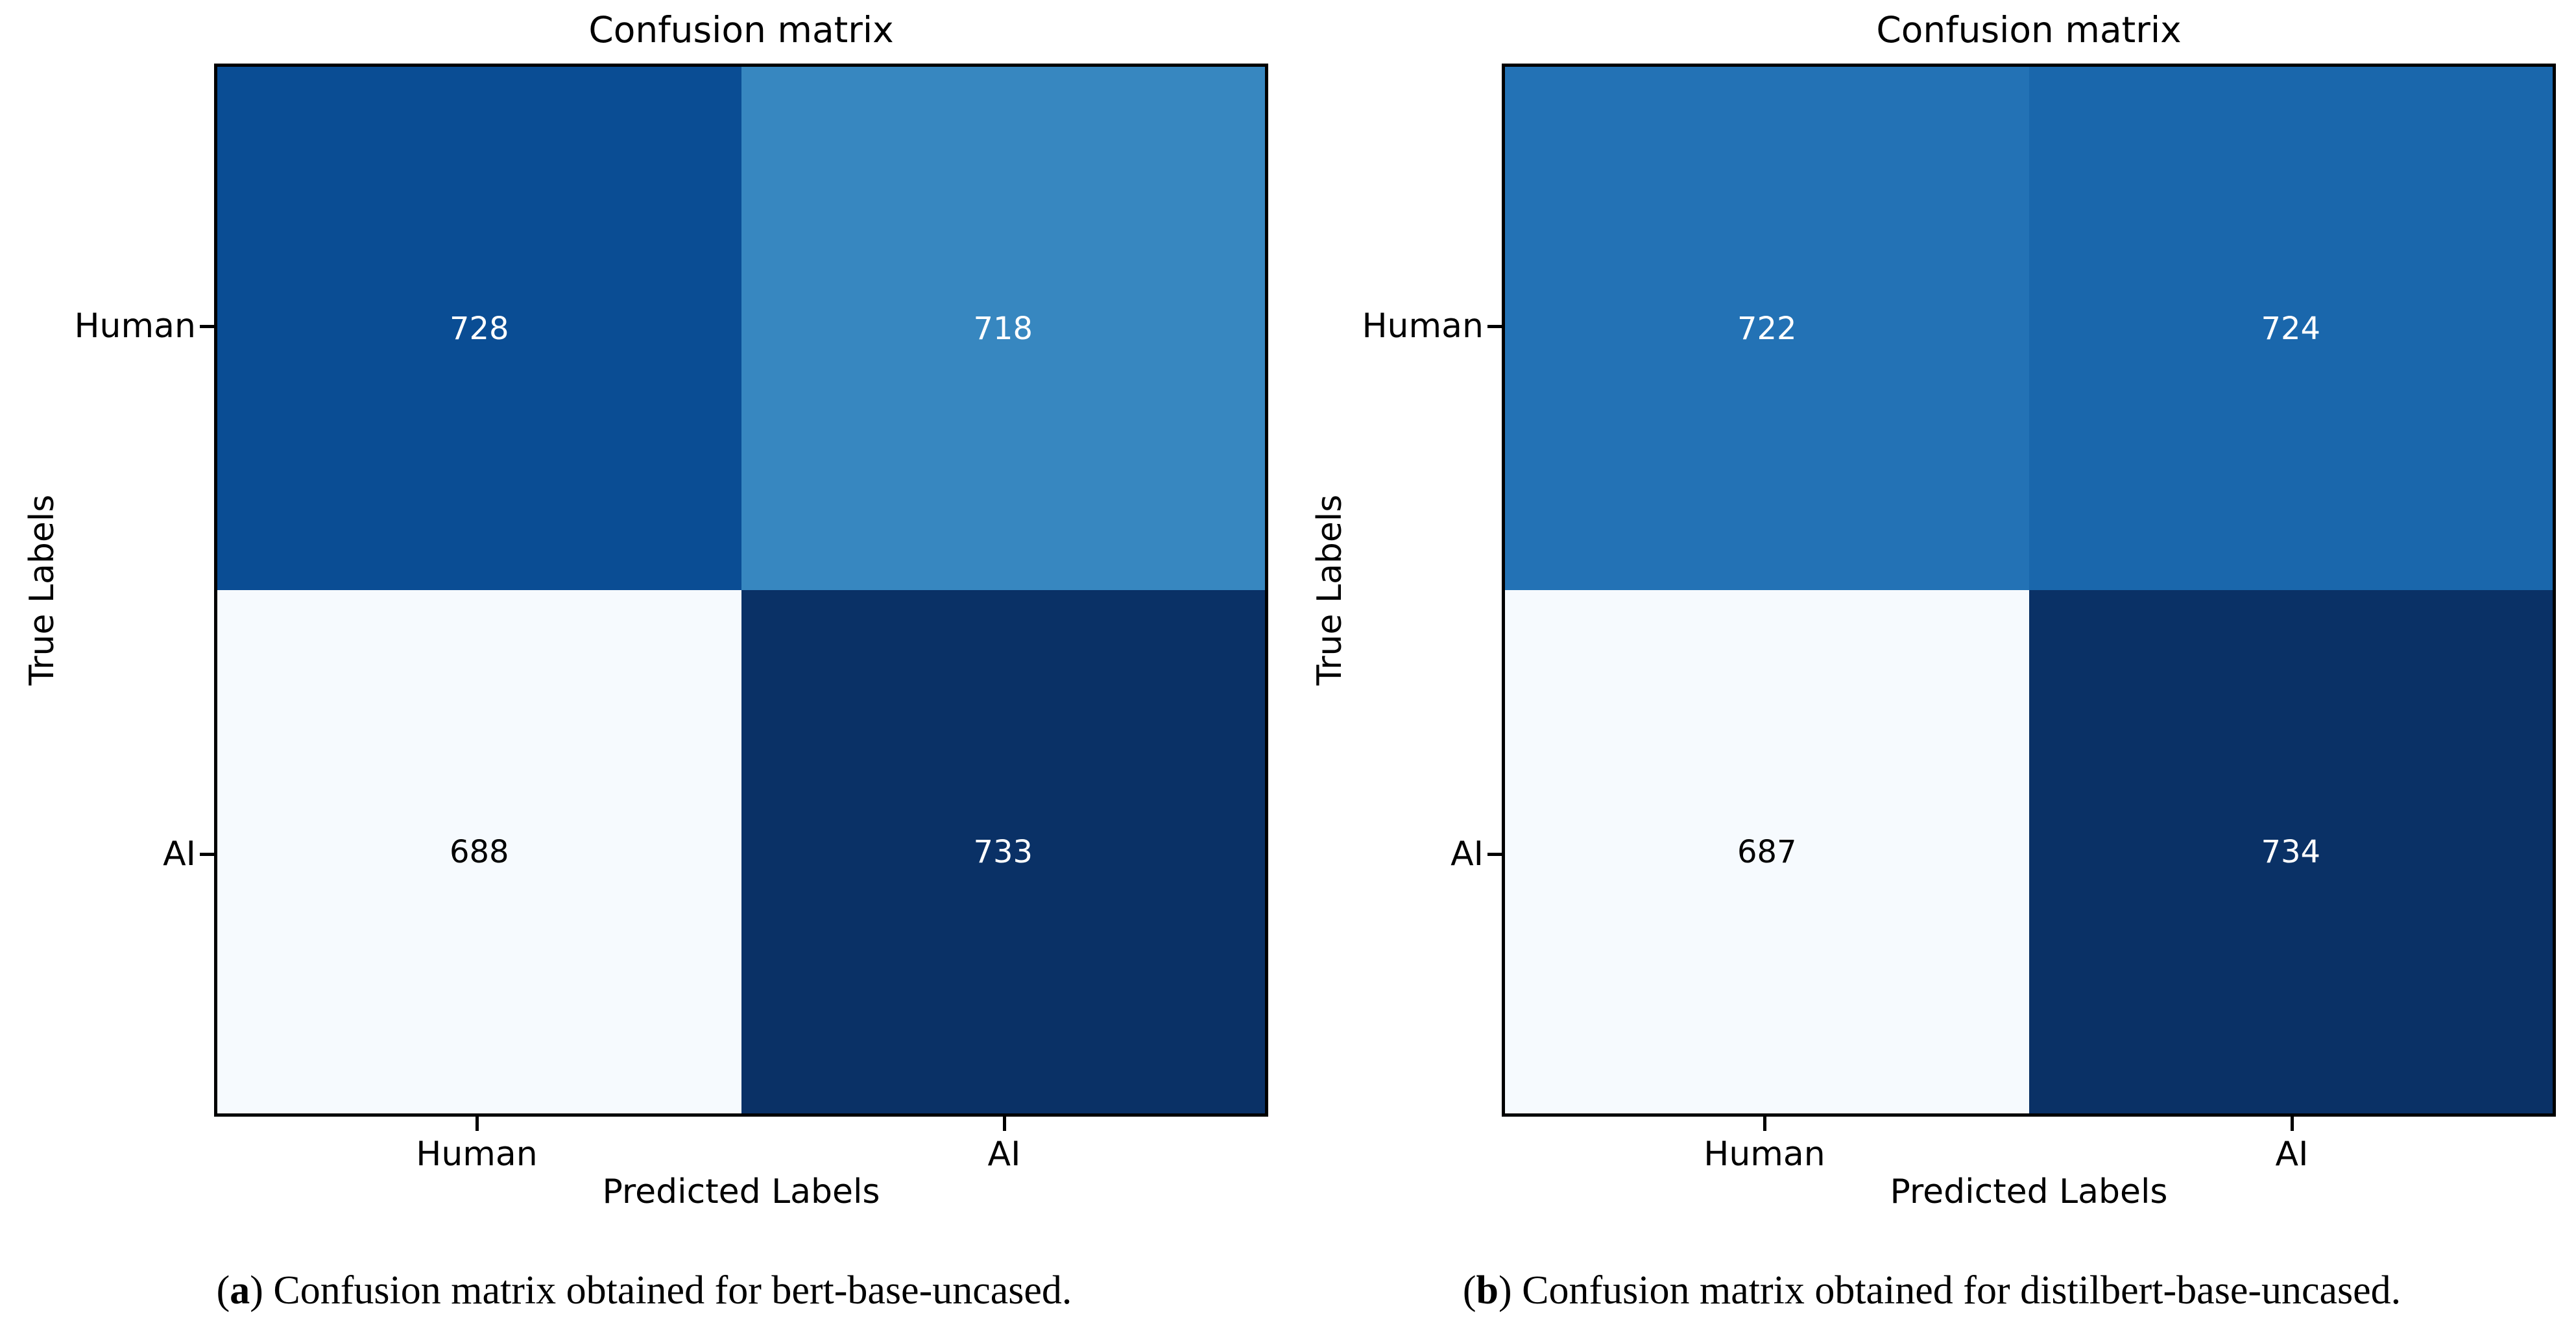  I want to click on matrix-cell-true-ai-pred-ai: 733, so click(1003, 851).